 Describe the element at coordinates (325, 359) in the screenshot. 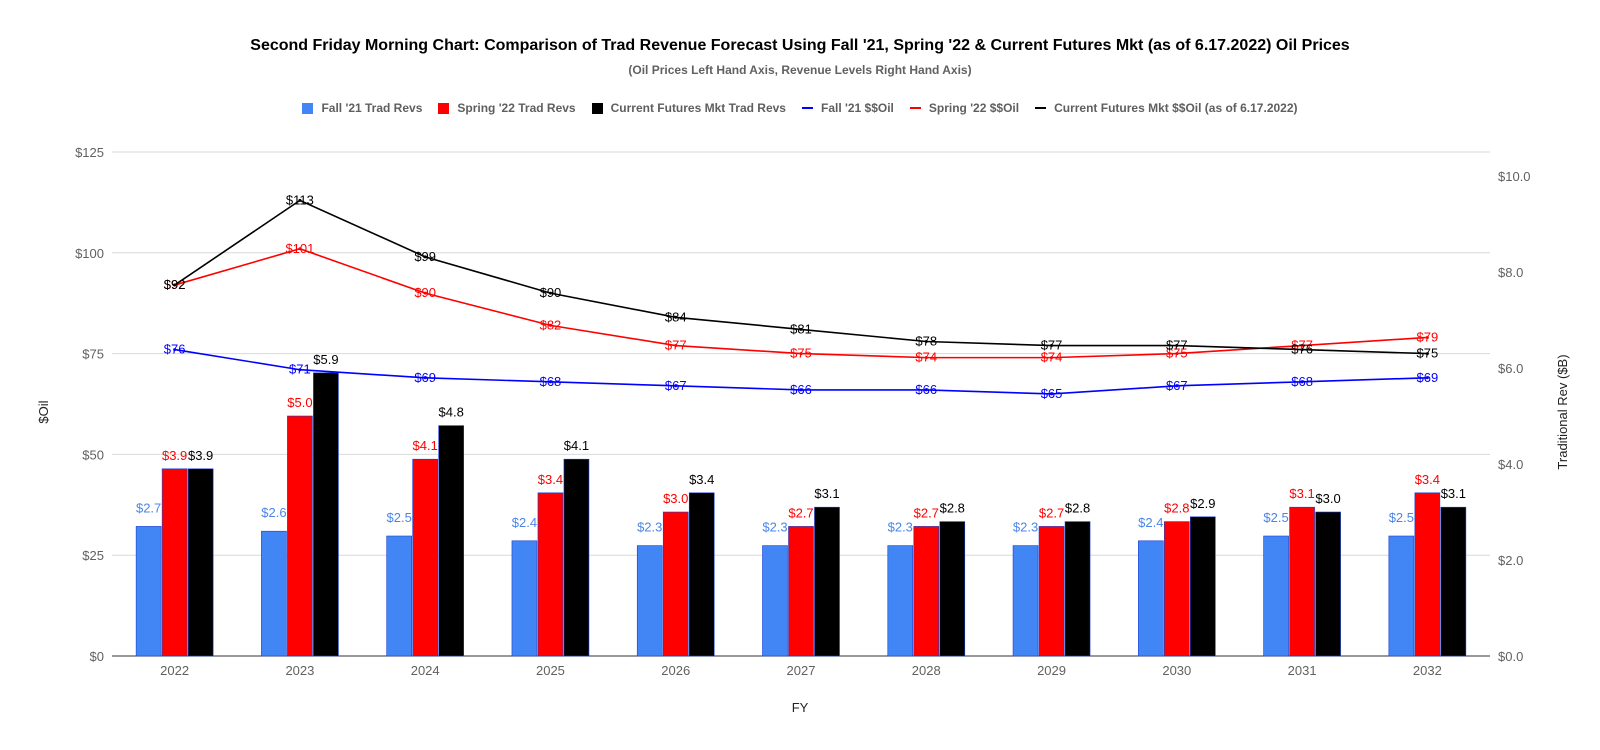

I see `bar-data-label: $5.9` at that location.